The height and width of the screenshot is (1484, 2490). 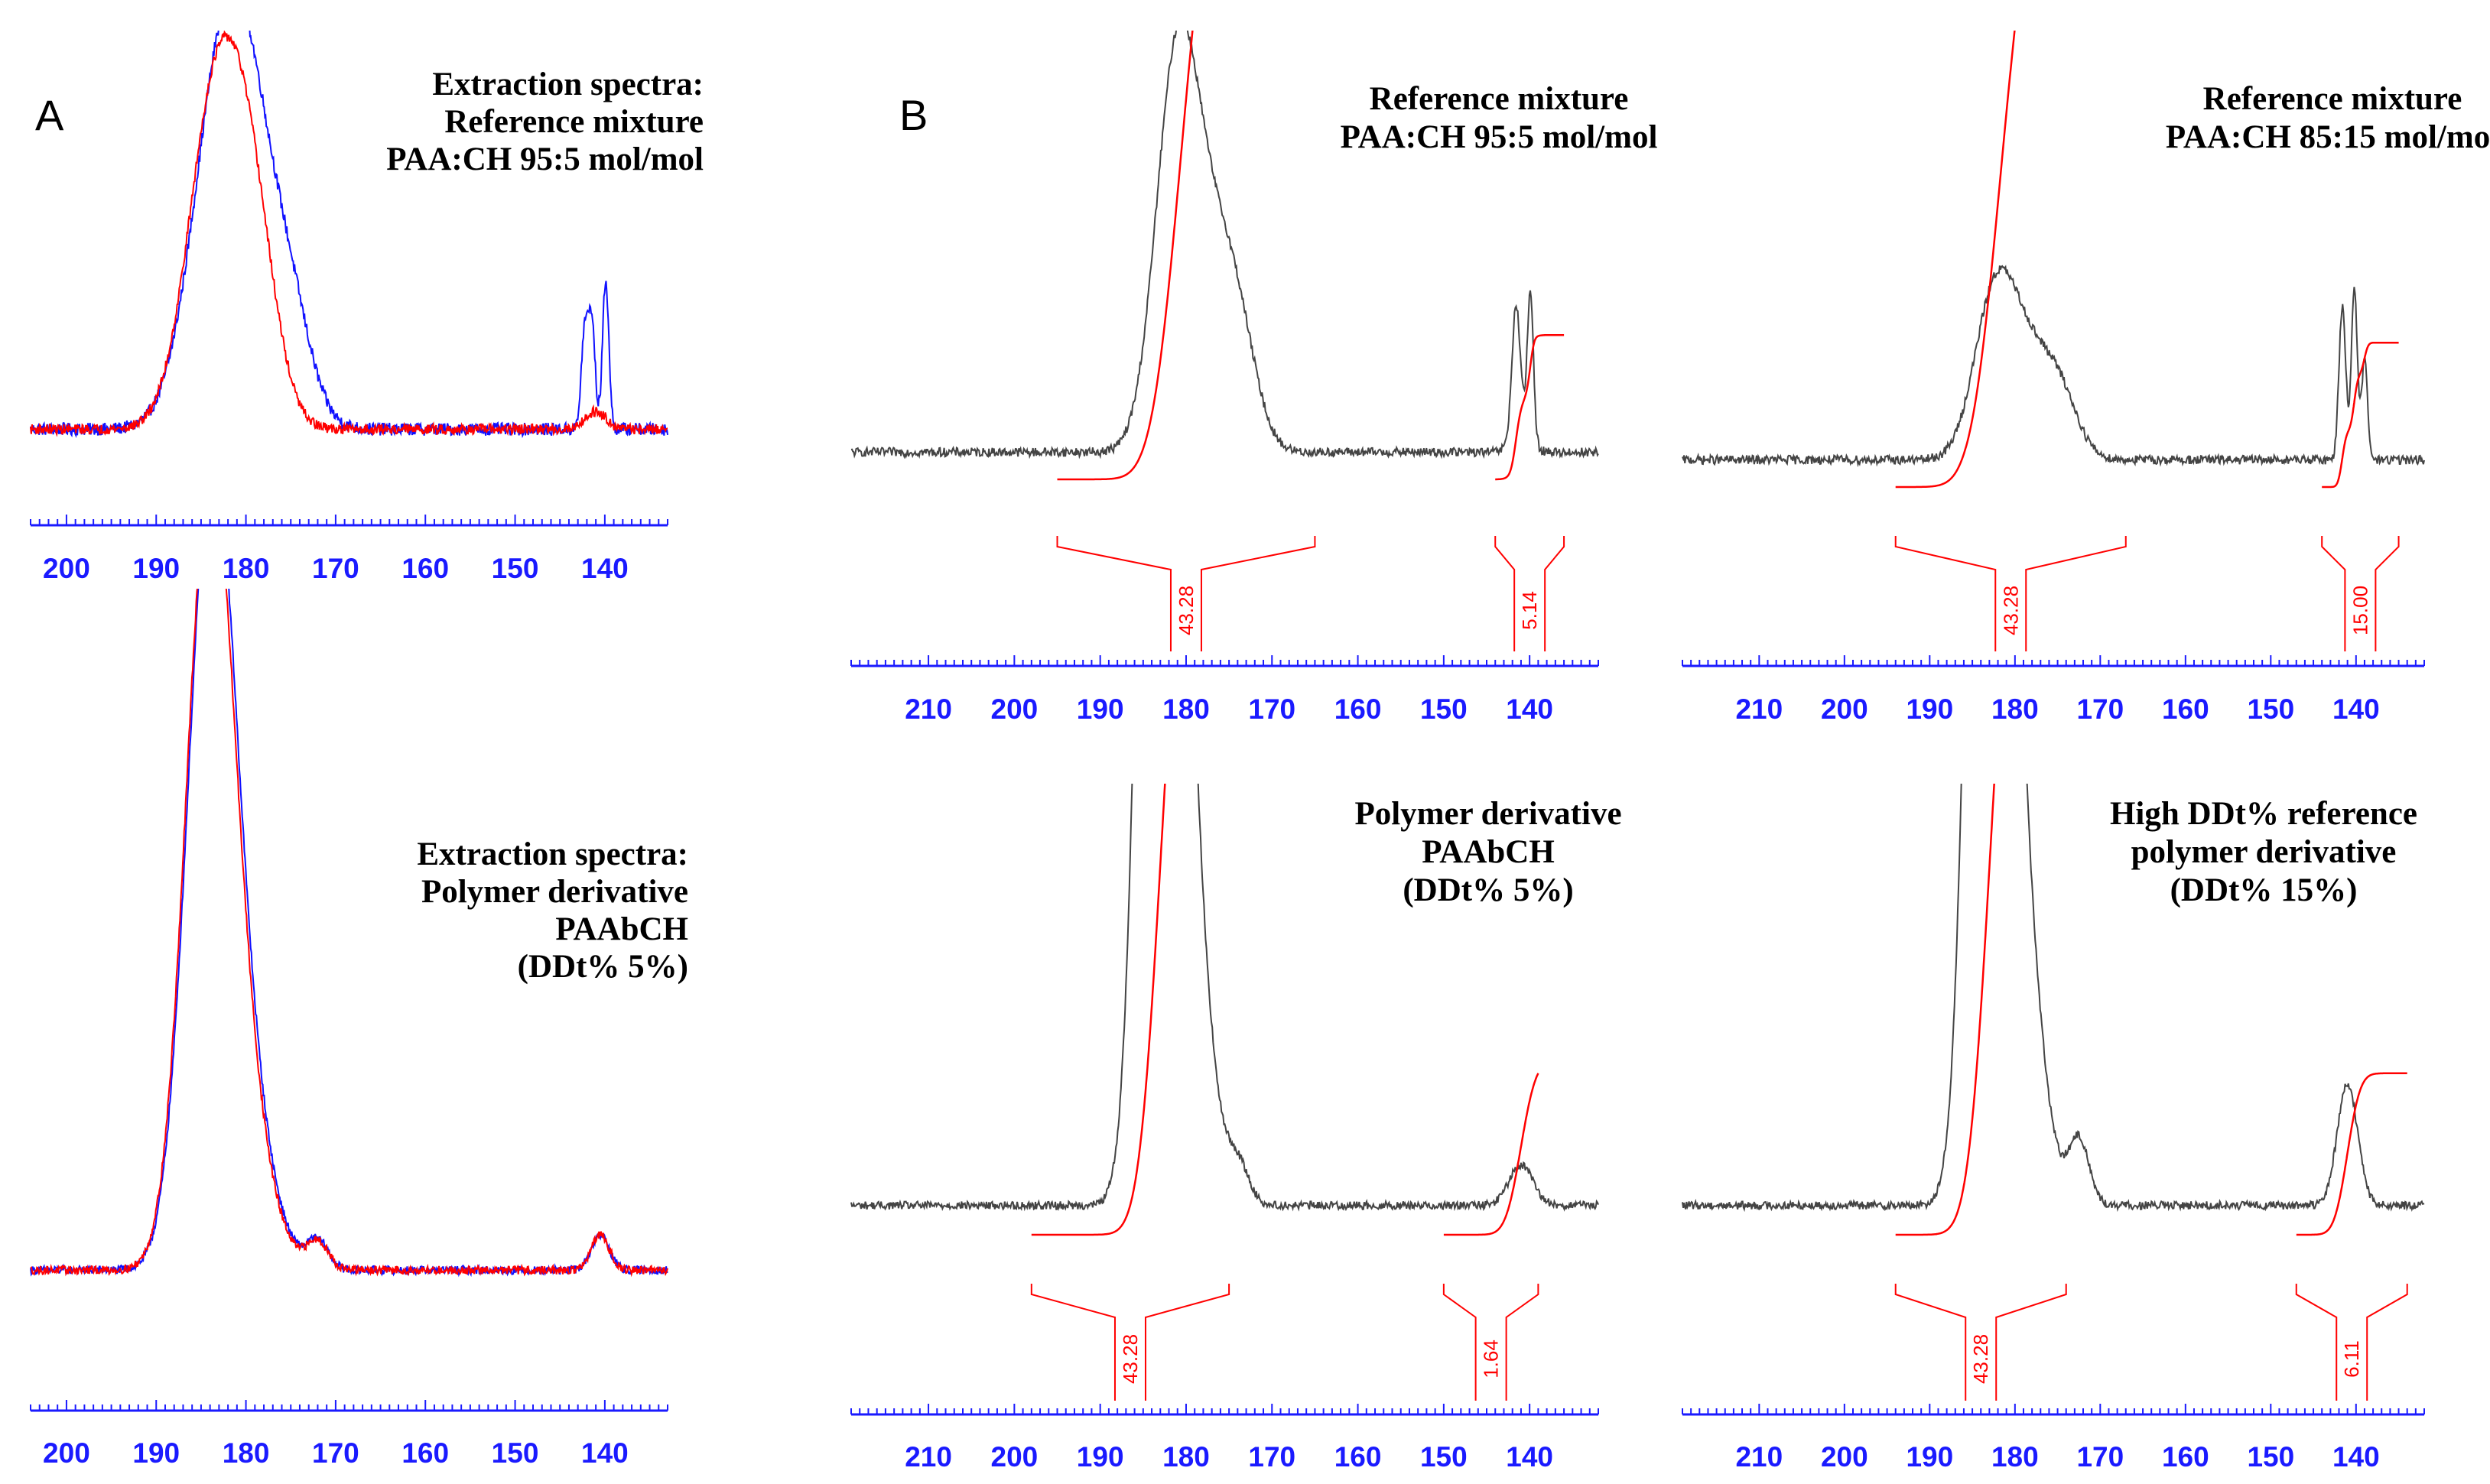 What do you see at coordinates (2264, 814) in the screenshot?
I see `chart-title-line: High DDt% reference` at bounding box center [2264, 814].